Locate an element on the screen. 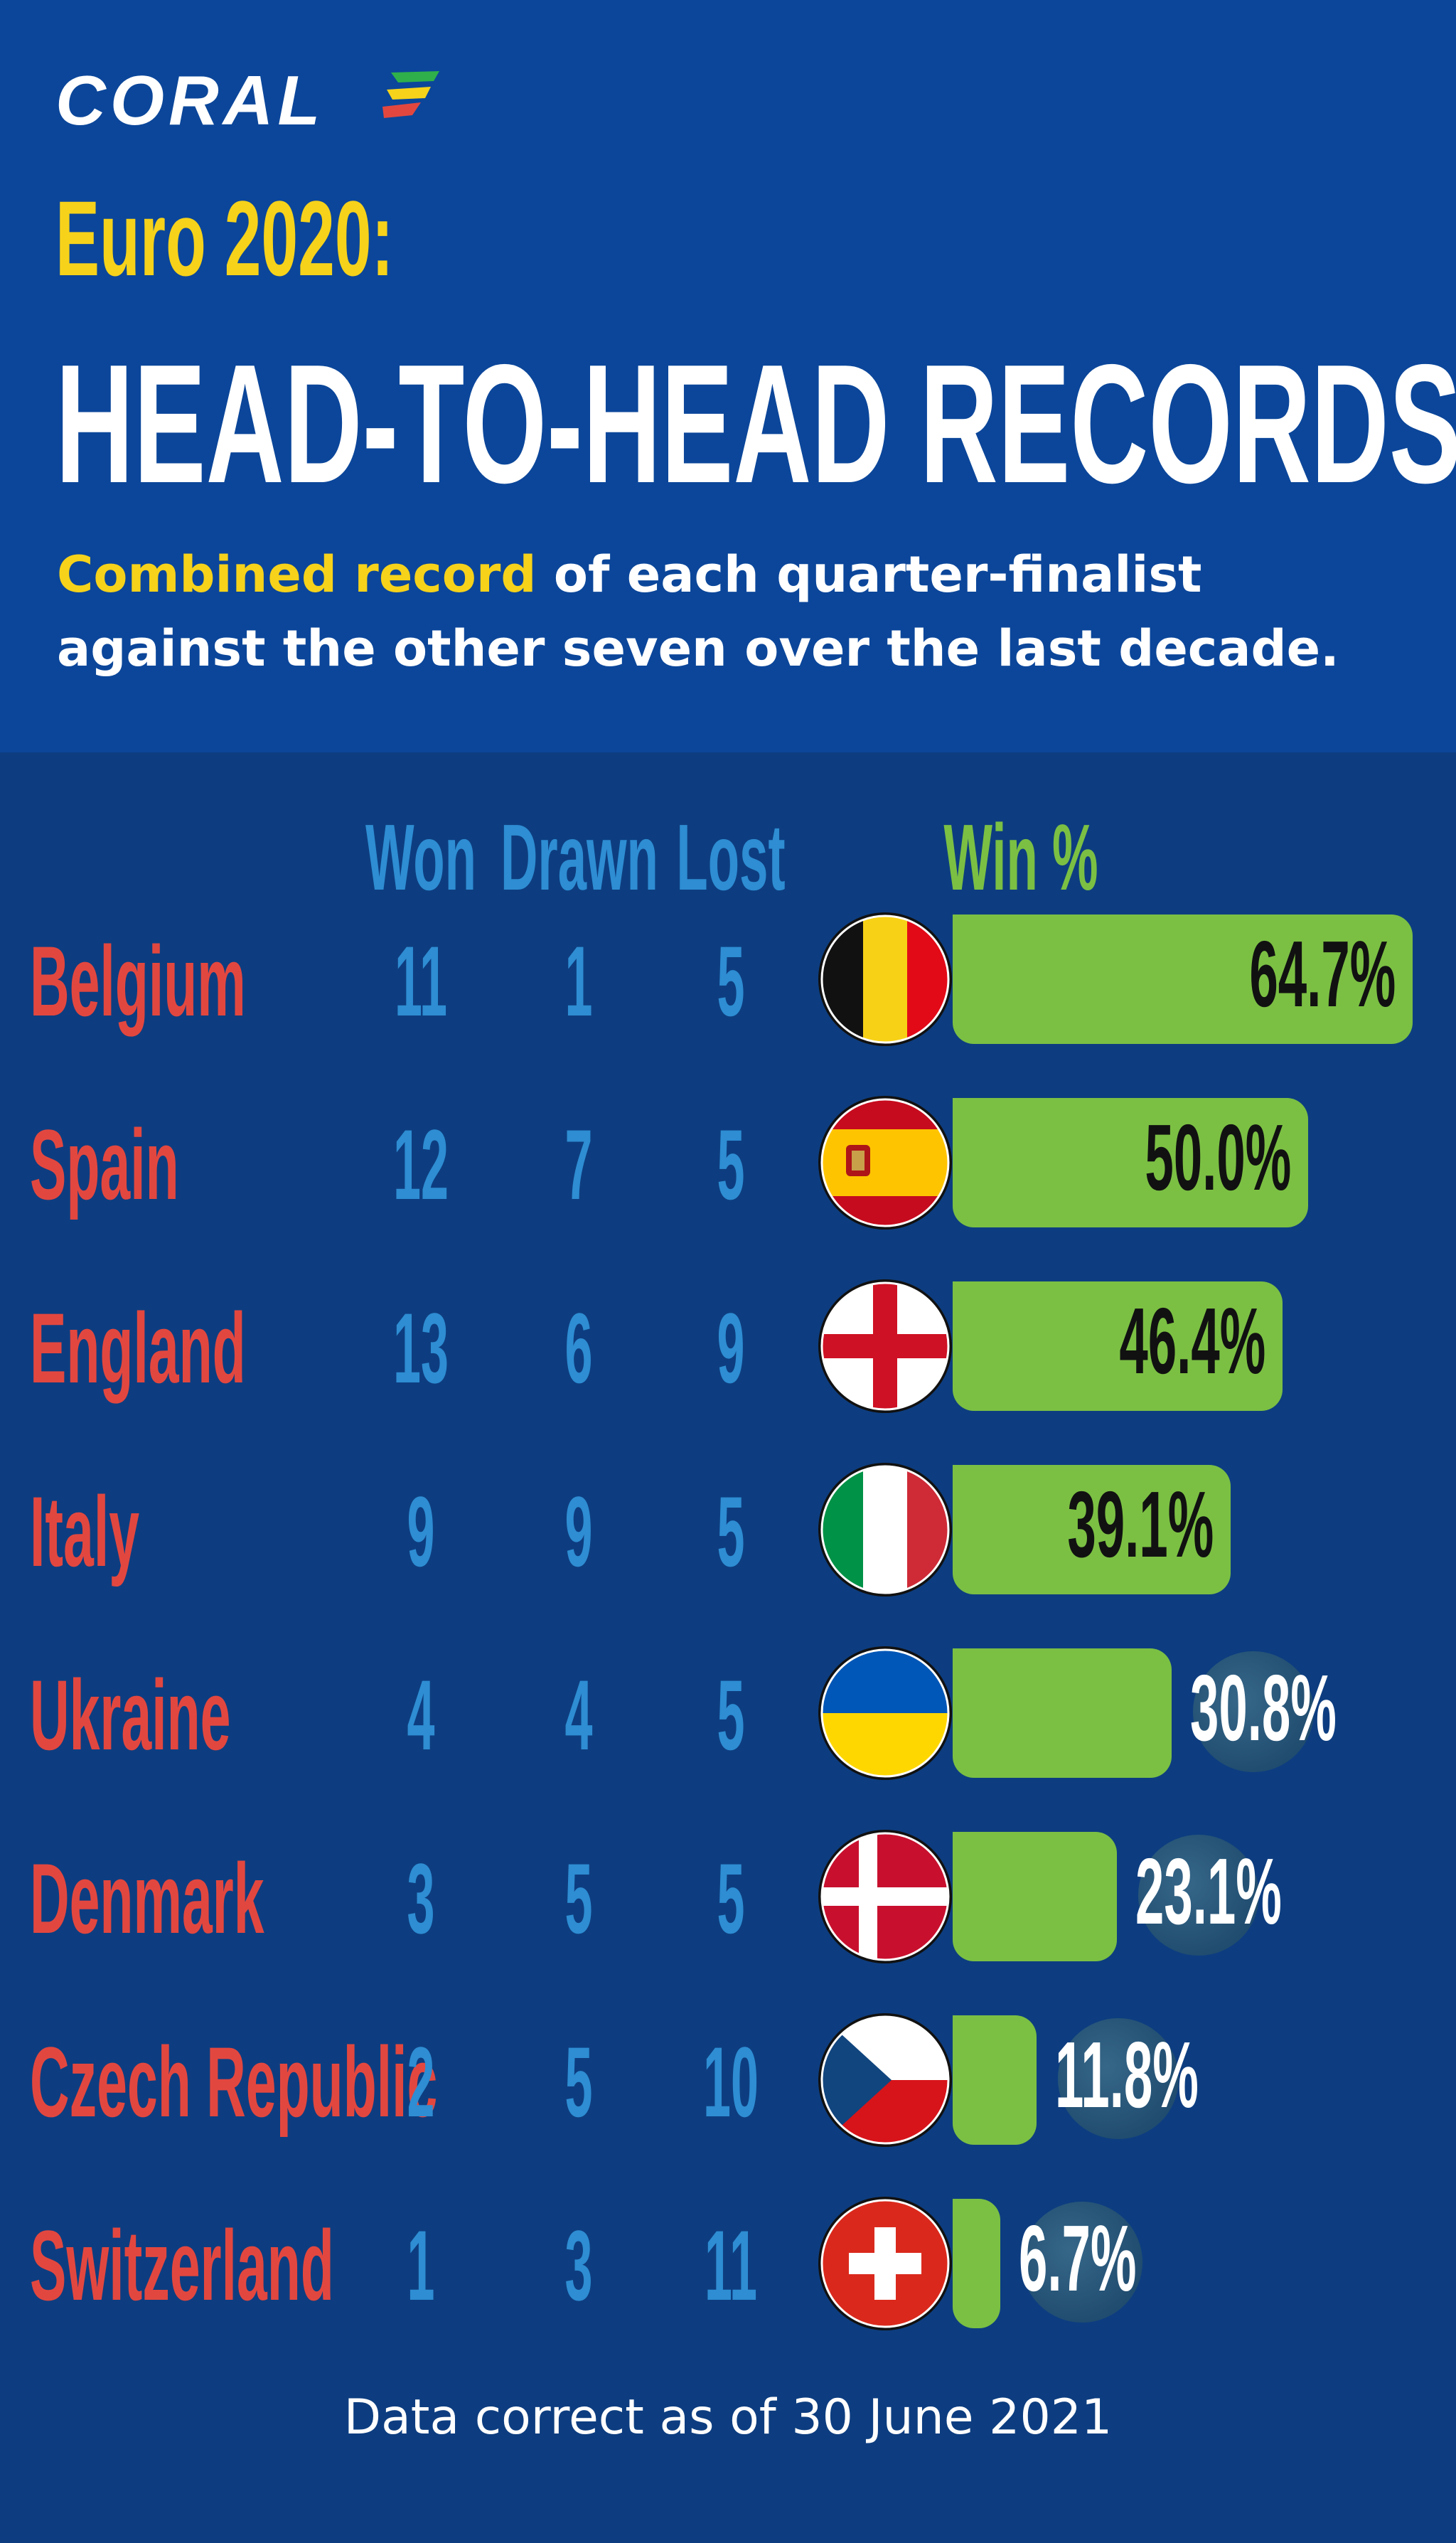 This screenshot has height=2543, width=1456. drawn-value: 1 is located at coordinates (578, 981).